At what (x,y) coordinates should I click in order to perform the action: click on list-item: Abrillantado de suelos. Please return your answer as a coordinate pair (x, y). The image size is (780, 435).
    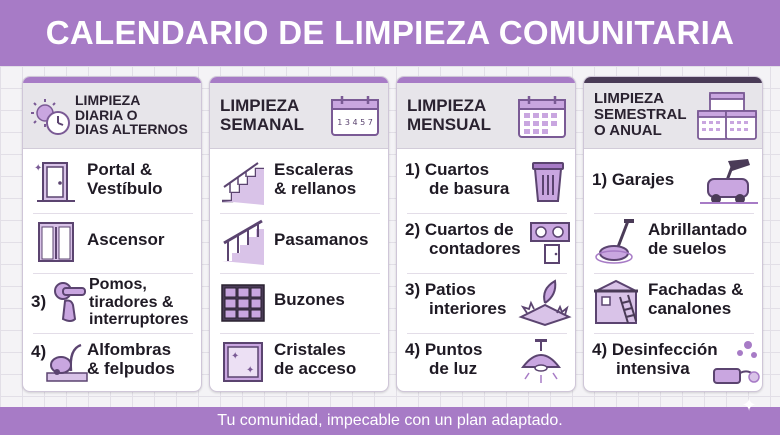
    Looking at the image, I should click on (673, 242).